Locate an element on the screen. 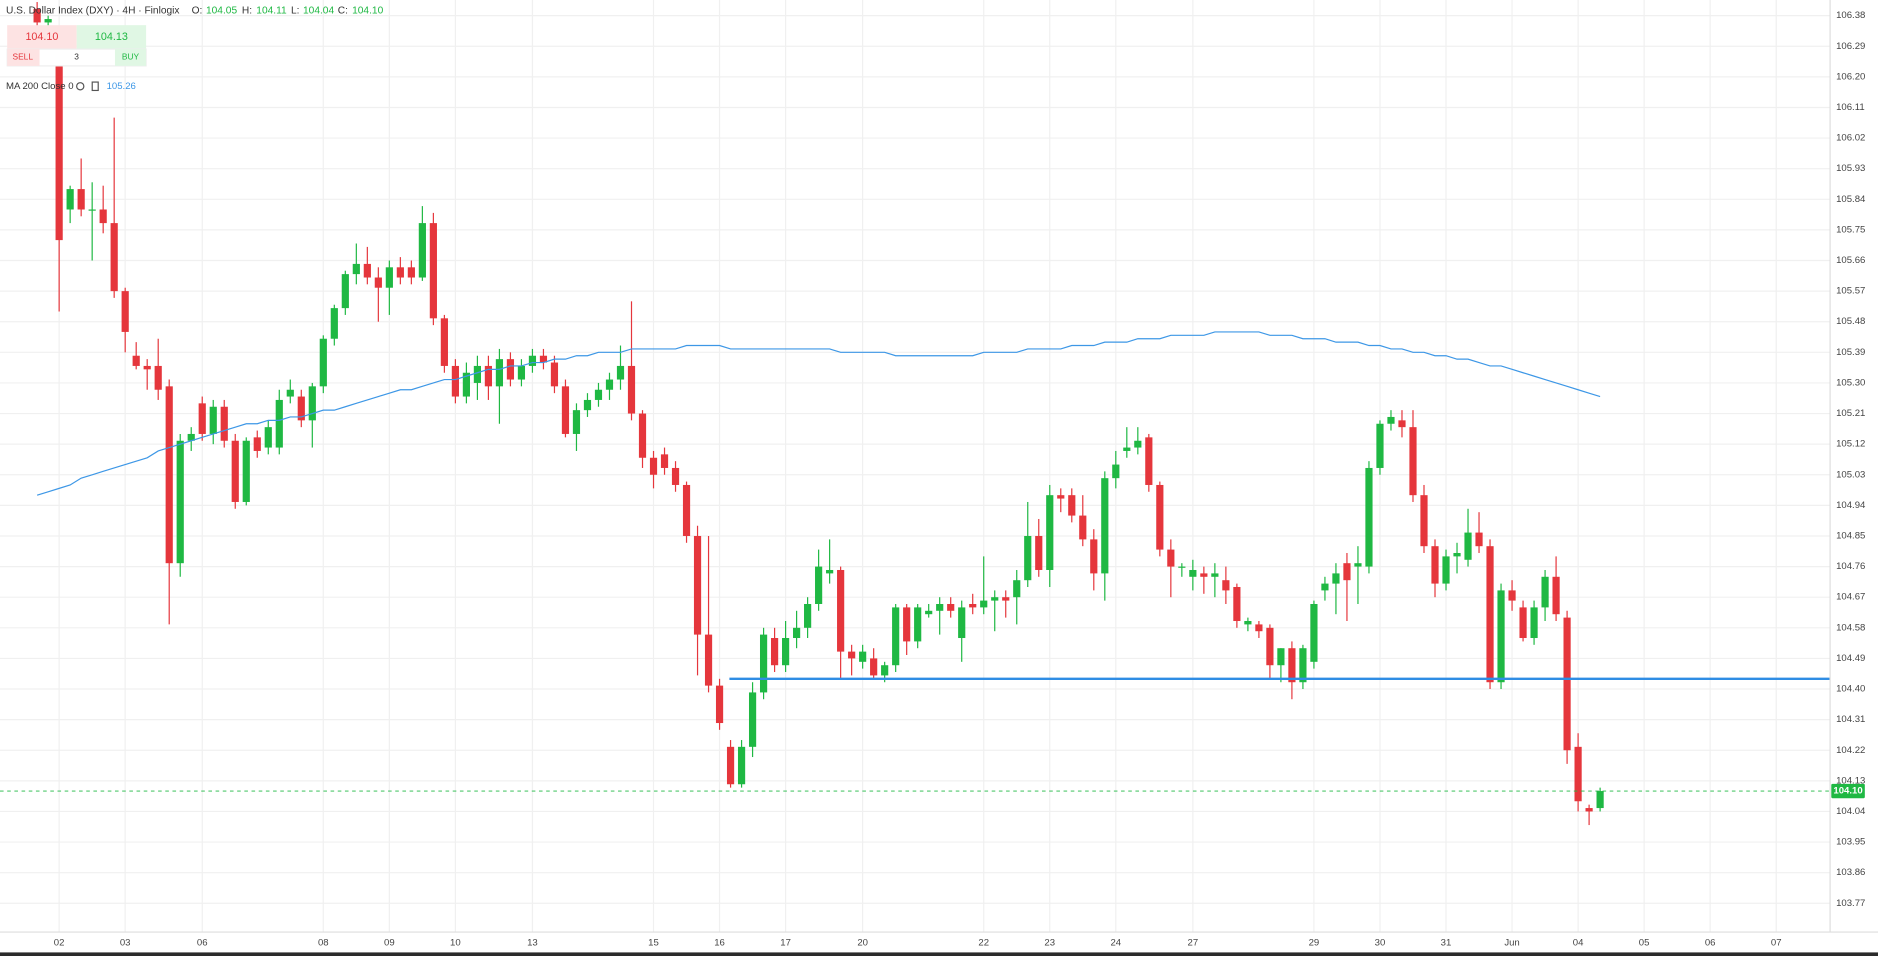 This screenshot has height=956, width=1878. y-tick-label: 105.75 is located at coordinates (1850, 229).